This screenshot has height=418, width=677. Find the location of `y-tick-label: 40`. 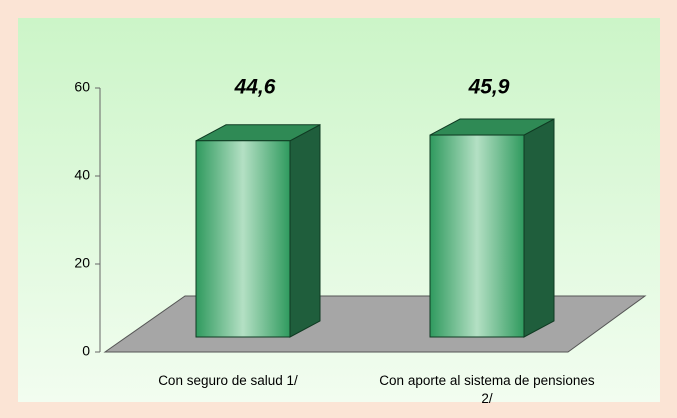

y-tick-label: 40 is located at coordinates (82, 175).